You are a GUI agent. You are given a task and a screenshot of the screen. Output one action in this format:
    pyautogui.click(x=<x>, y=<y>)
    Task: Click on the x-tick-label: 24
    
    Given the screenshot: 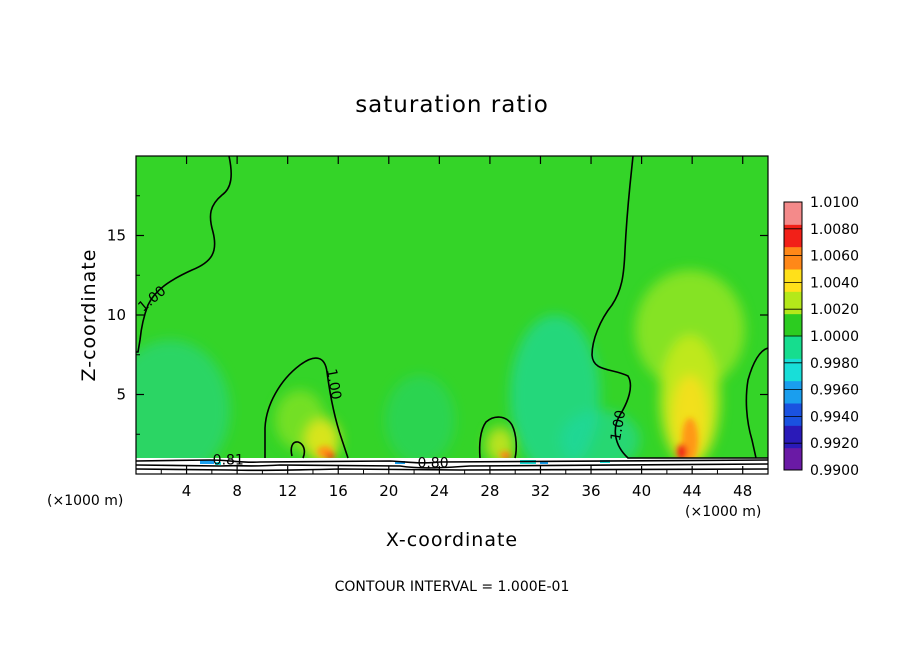 What is the action you would take?
    pyautogui.click(x=439, y=491)
    